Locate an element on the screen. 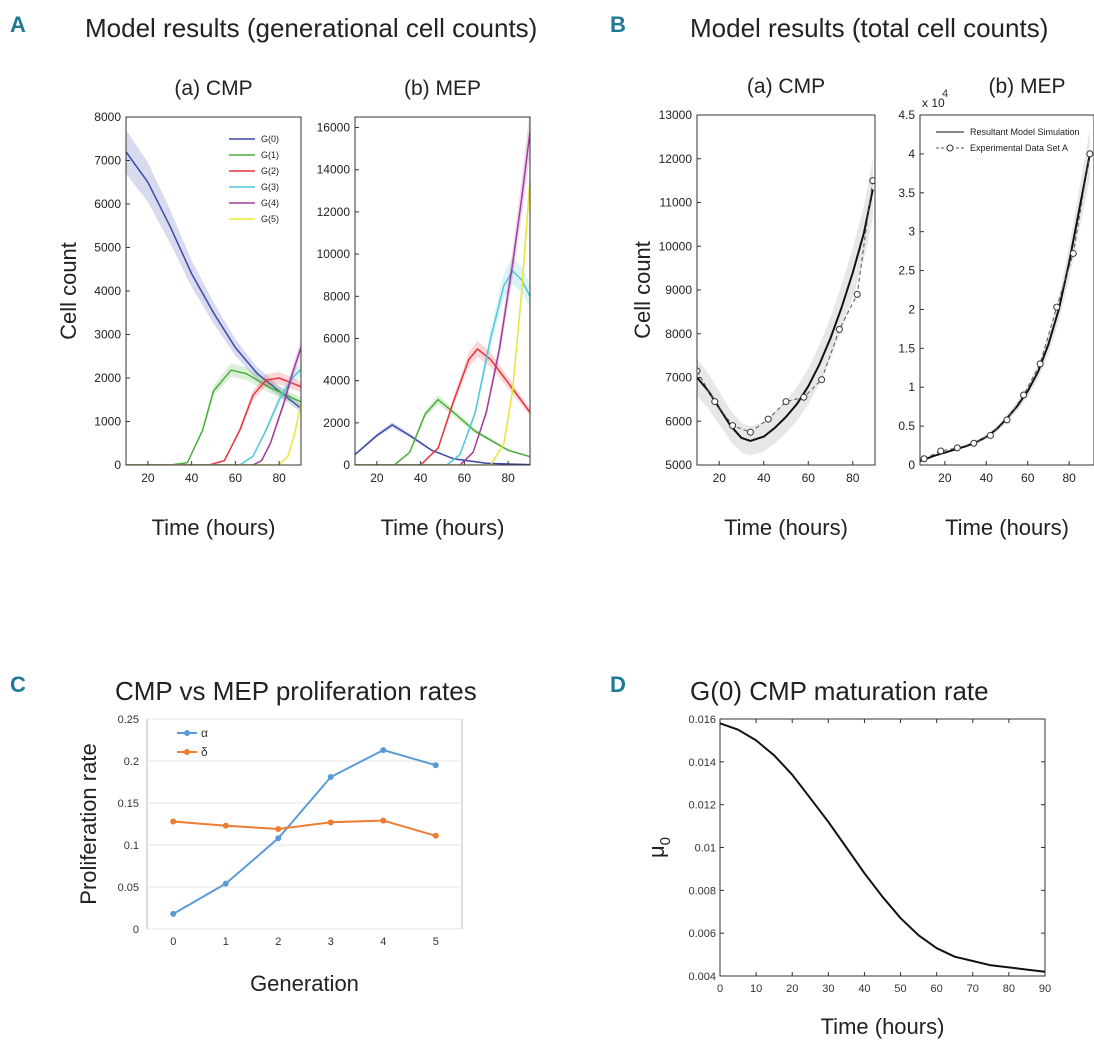 The width and height of the screenshot is (1094, 1044). y-tick-label: 0.012 is located at coordinates (702, 806).